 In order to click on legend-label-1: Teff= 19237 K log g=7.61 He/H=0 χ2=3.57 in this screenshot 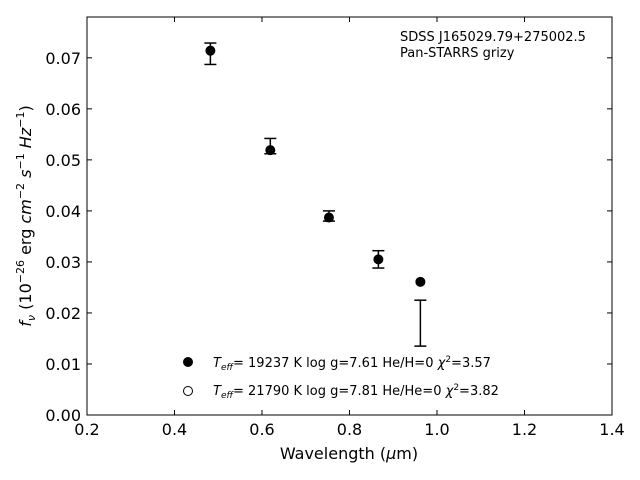, I will do `click(352, 364)`.